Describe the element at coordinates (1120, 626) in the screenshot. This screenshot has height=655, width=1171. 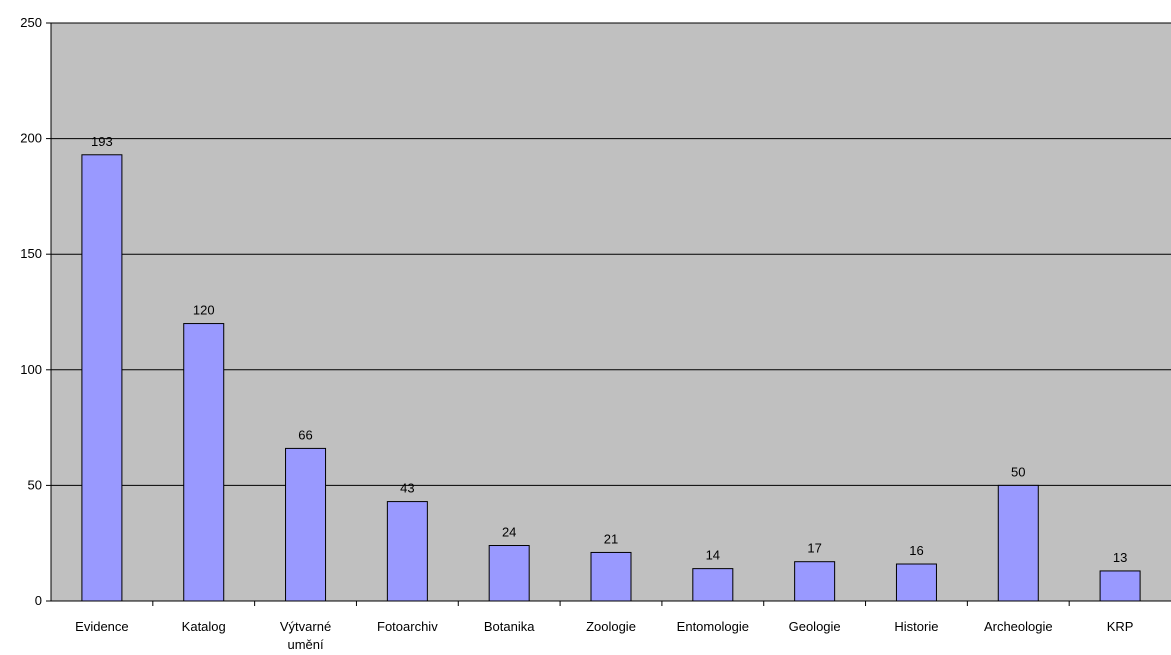
I see `x-category-label: KRP` at that location.